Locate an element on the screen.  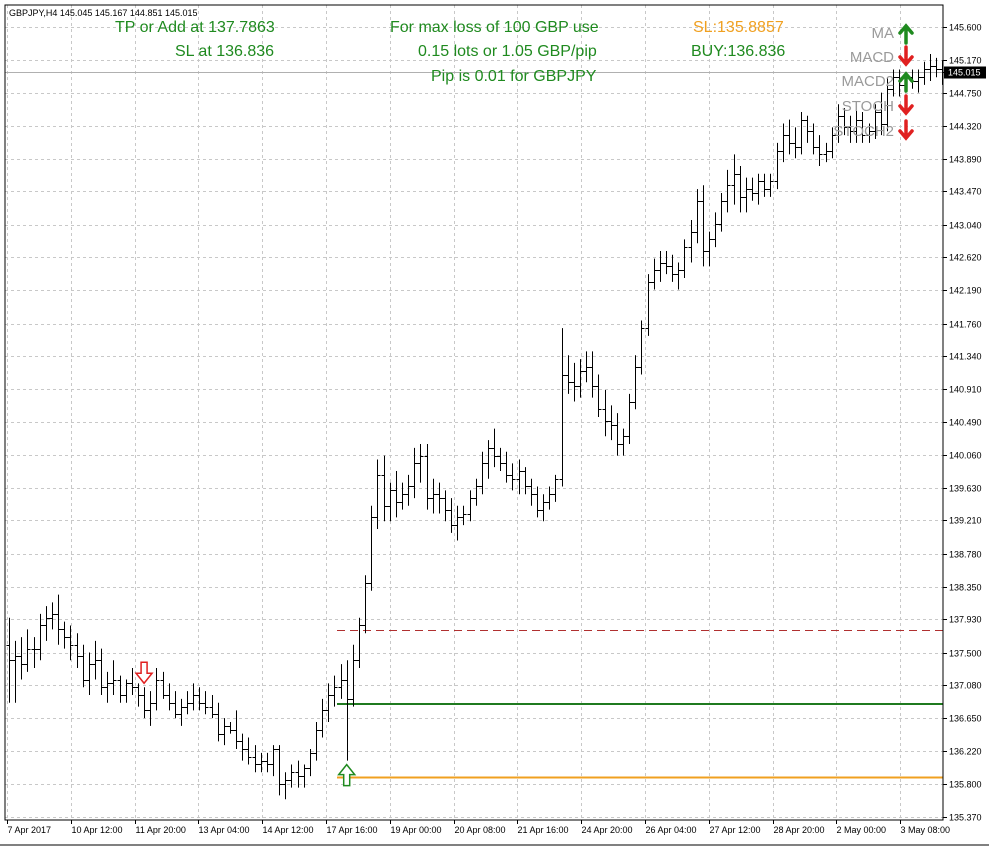
time-tick-label: 13 Apr 04:00 is located at coordinates (224, 830).